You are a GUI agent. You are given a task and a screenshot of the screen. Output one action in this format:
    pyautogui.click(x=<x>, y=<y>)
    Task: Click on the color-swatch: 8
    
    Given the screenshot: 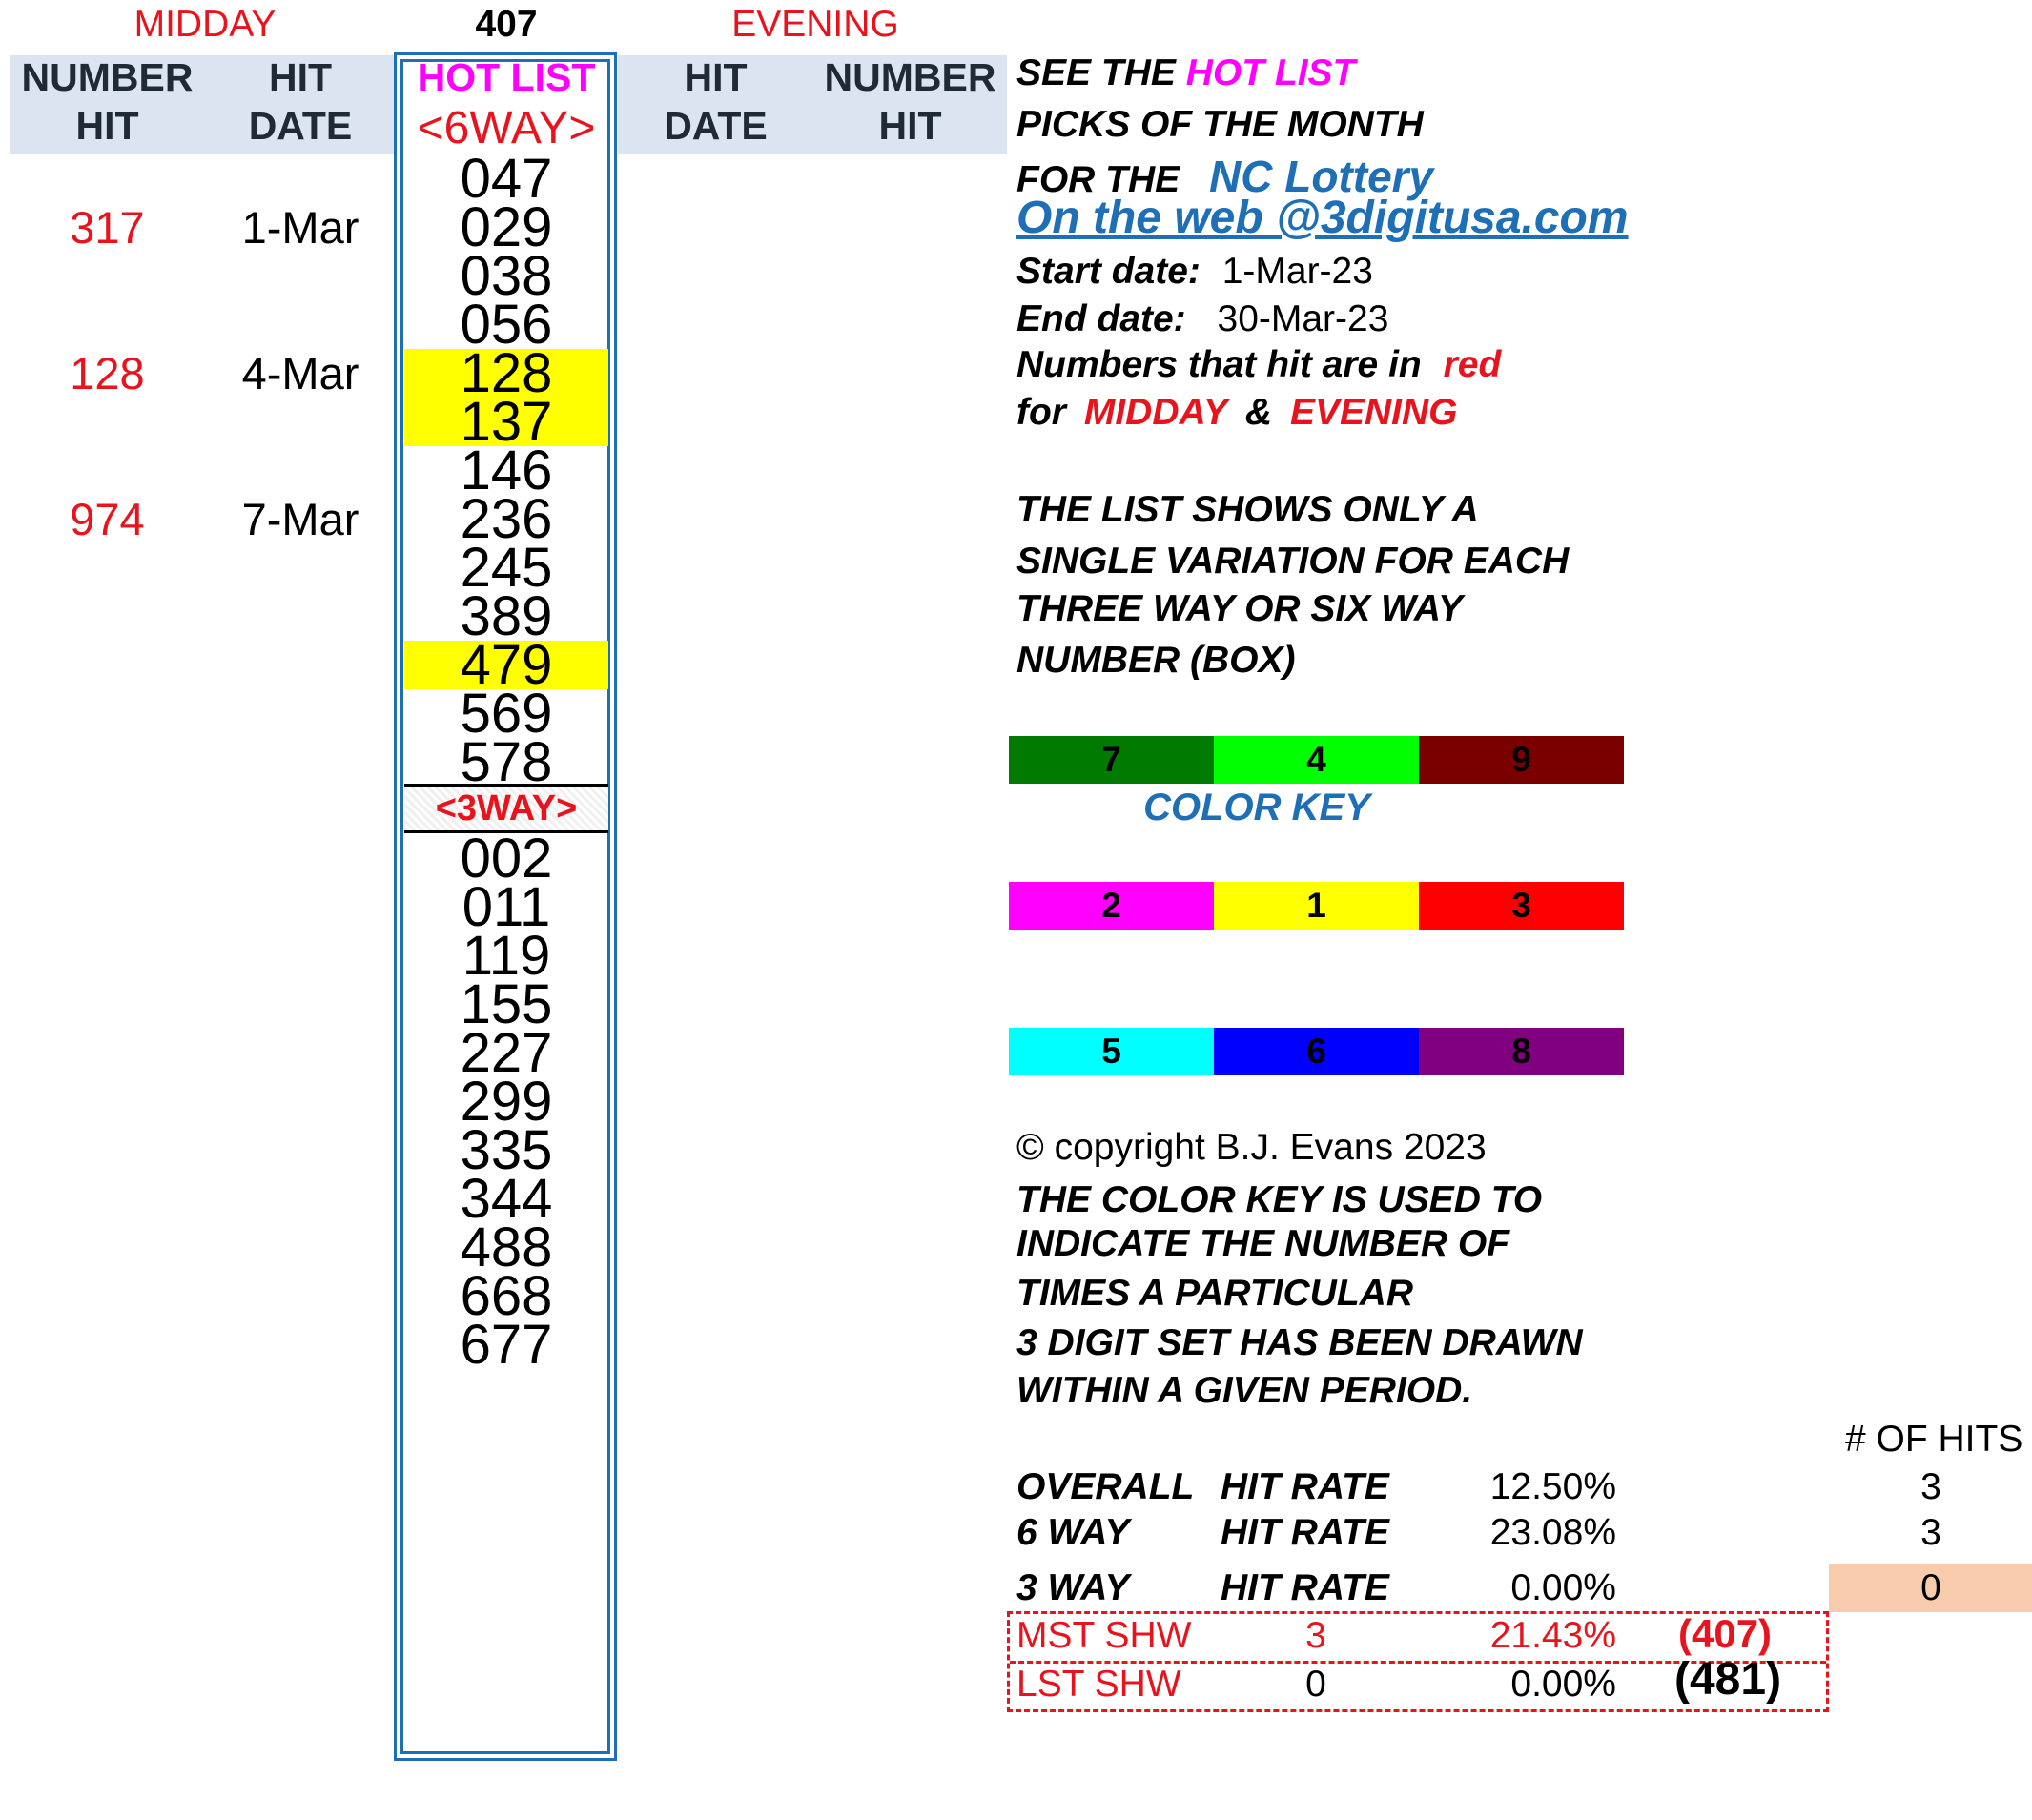 What is the action you would take?
    pyautogui.click(x=1521, y=1051)
    